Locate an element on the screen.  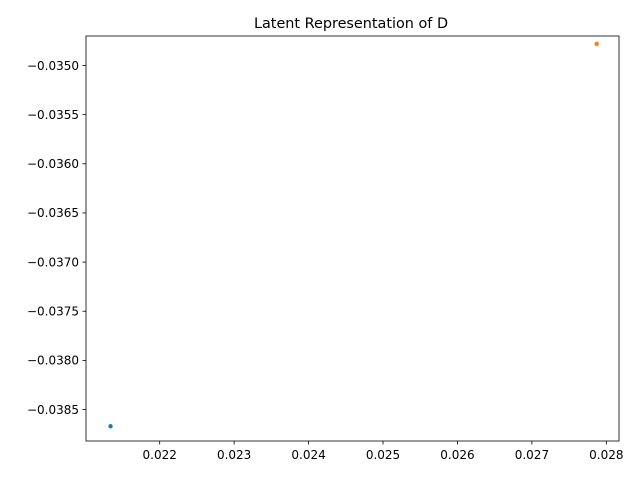
y-tick-label: −0.0360 is located at coordinates (53, 164).